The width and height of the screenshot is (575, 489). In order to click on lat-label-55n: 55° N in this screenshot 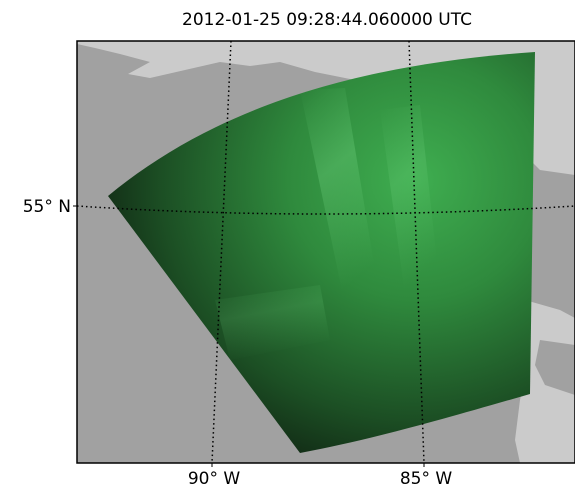, I will do `click(47, 207)`.